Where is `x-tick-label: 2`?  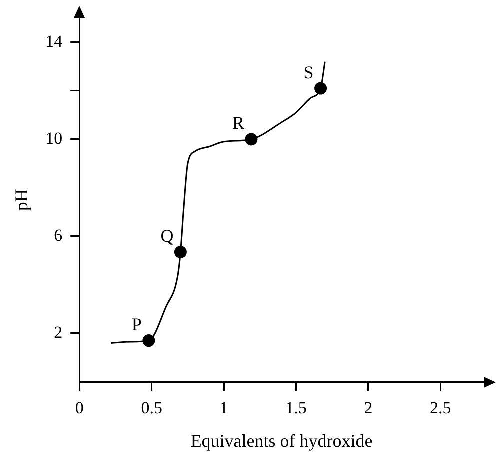 x-tick-label: 2 is located at coordinates (368, 408).